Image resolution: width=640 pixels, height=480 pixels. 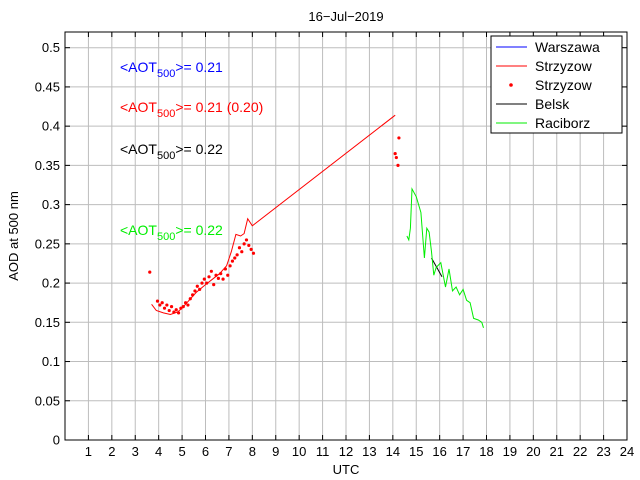 I want to click on annotation-mean-aot: <AOT500>= 0.21, so click(x=171, y=69).